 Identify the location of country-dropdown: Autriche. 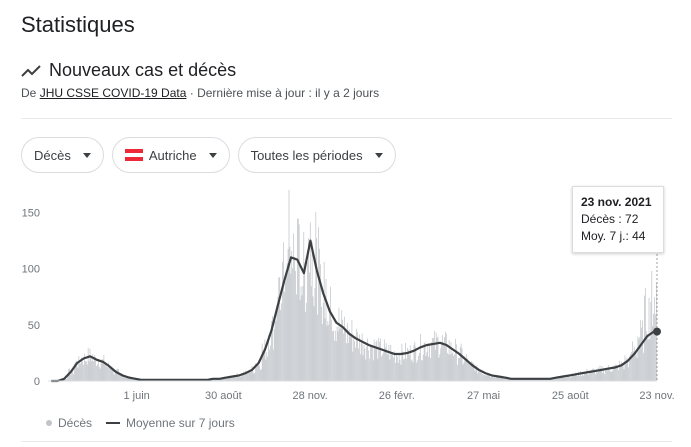
(170, 155).